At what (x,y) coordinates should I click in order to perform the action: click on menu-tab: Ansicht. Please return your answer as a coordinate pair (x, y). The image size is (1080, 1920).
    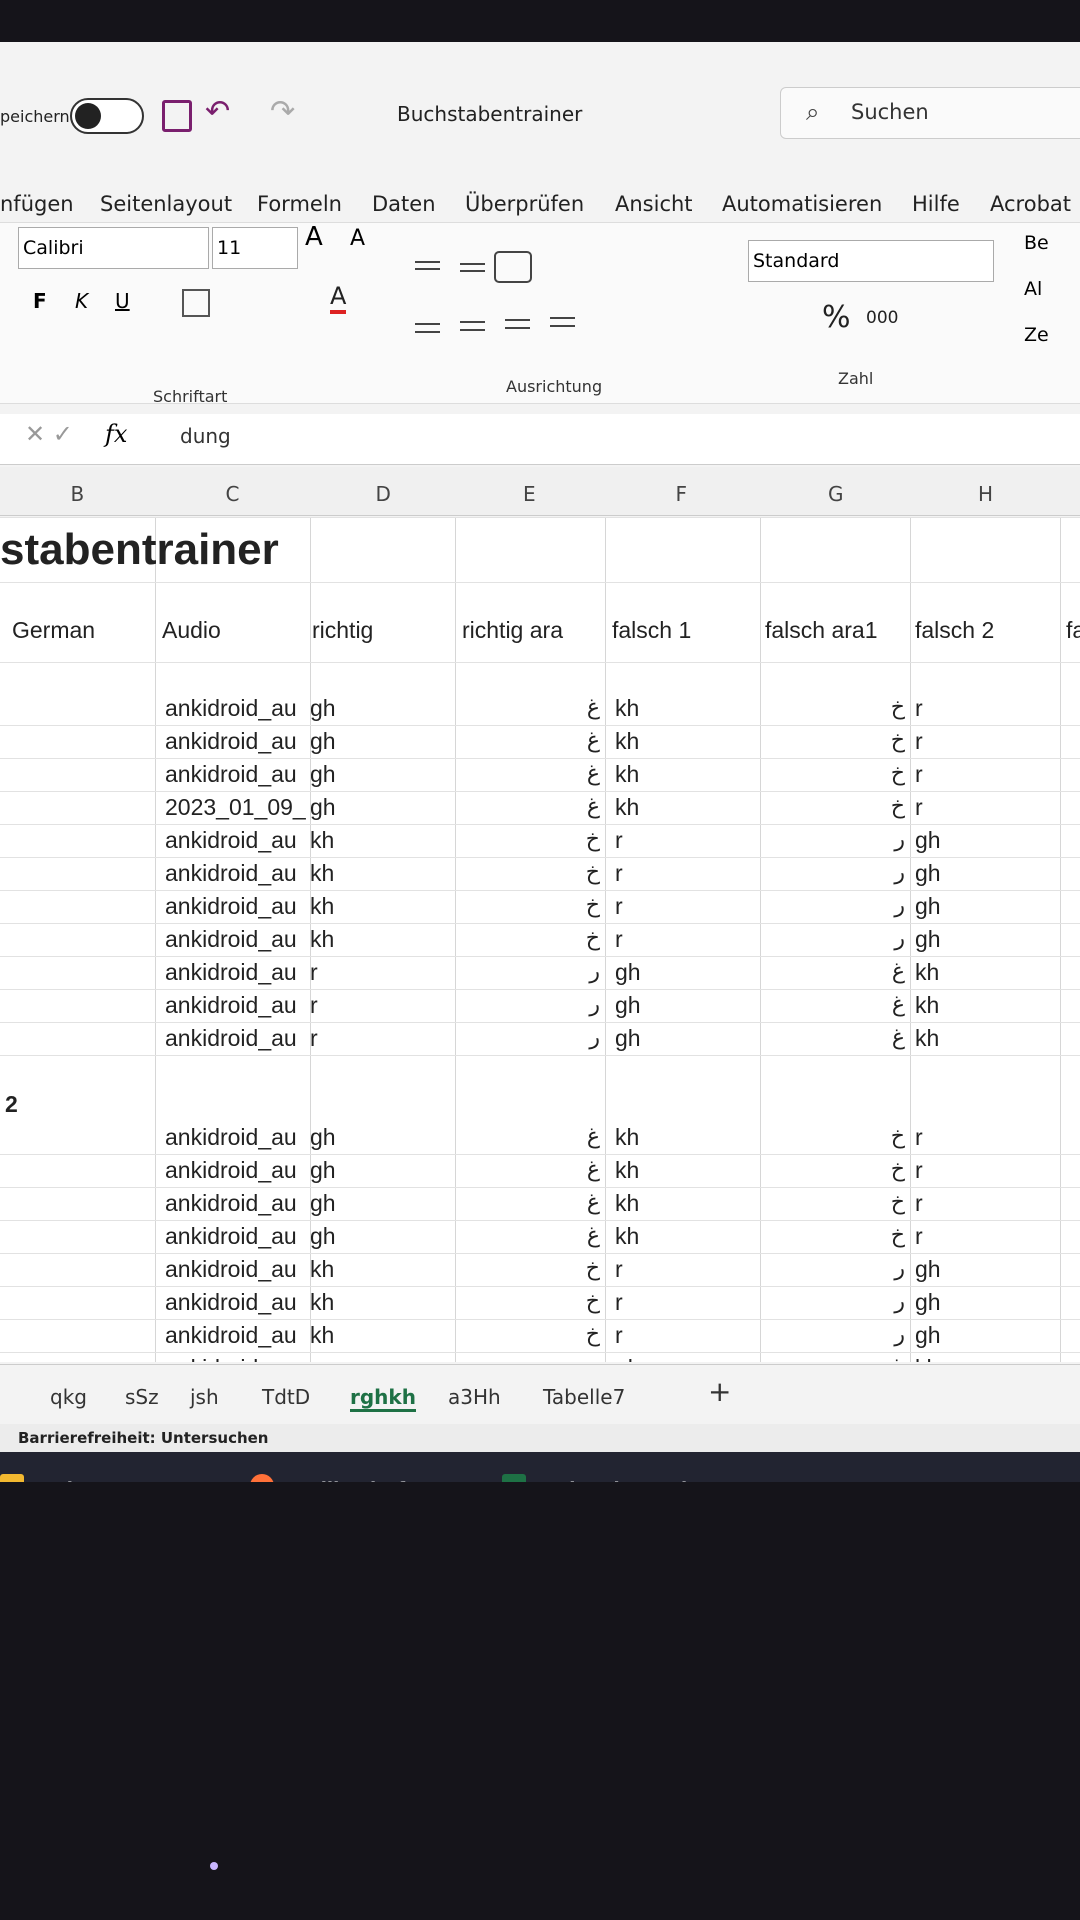
    Looking at the image, I should click on (654, 204).